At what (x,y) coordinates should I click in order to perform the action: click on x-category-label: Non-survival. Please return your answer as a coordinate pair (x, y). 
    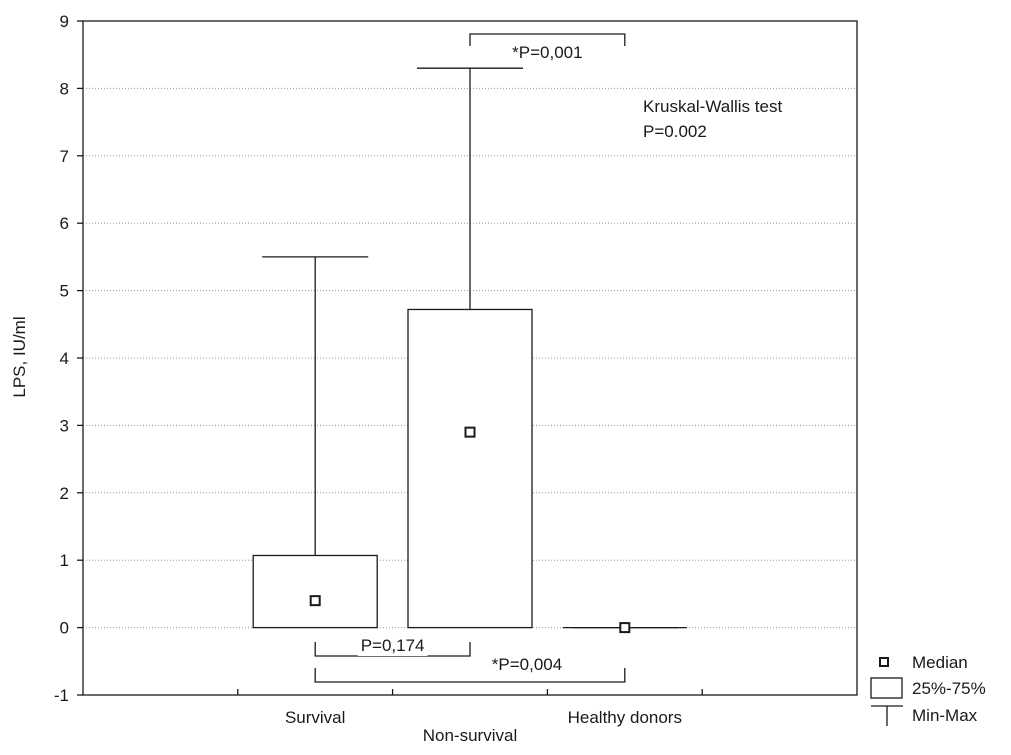
    Looking at the image, I should click on (470, 735).